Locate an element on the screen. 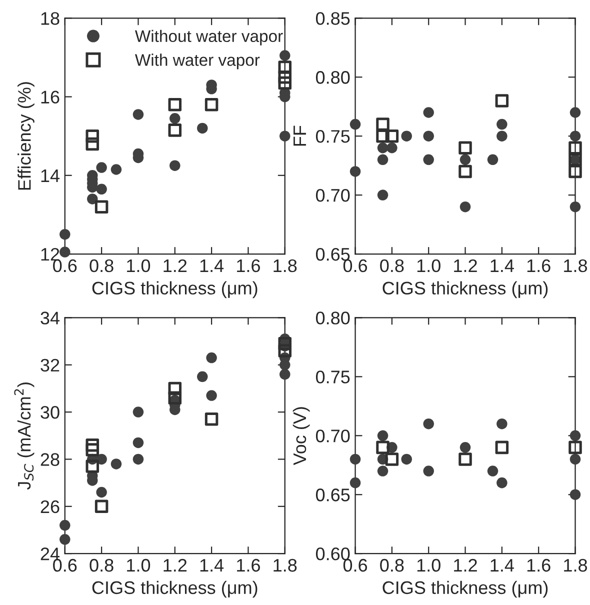 The height and width of the screenshot is (605, 590). y-tick-label: 28 is located at coordinates (50, 459).